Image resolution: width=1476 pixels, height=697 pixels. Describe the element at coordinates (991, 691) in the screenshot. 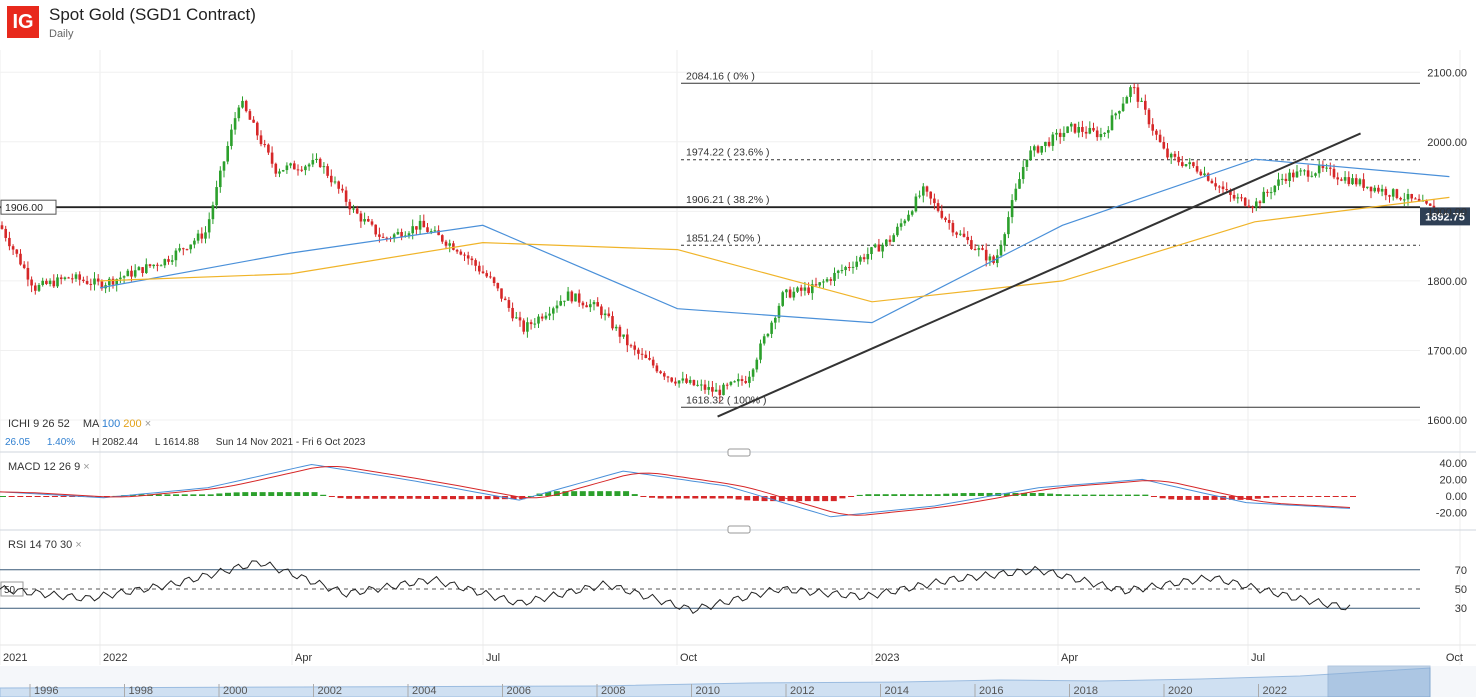

I see `navigator-year-label: 2016` at that location.